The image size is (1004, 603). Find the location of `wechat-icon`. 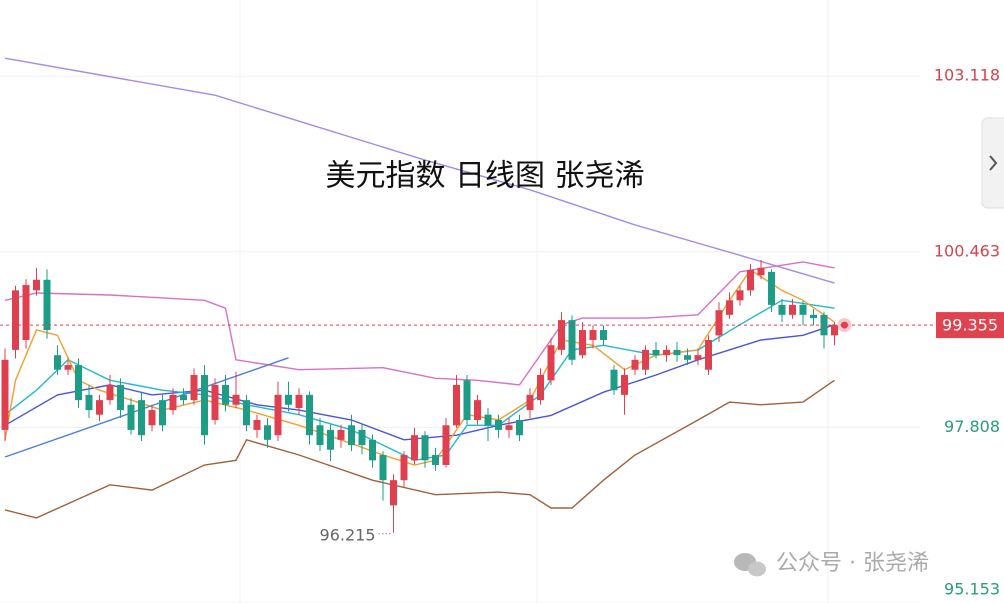

wechat-icon is located at coordinates (757, 569).